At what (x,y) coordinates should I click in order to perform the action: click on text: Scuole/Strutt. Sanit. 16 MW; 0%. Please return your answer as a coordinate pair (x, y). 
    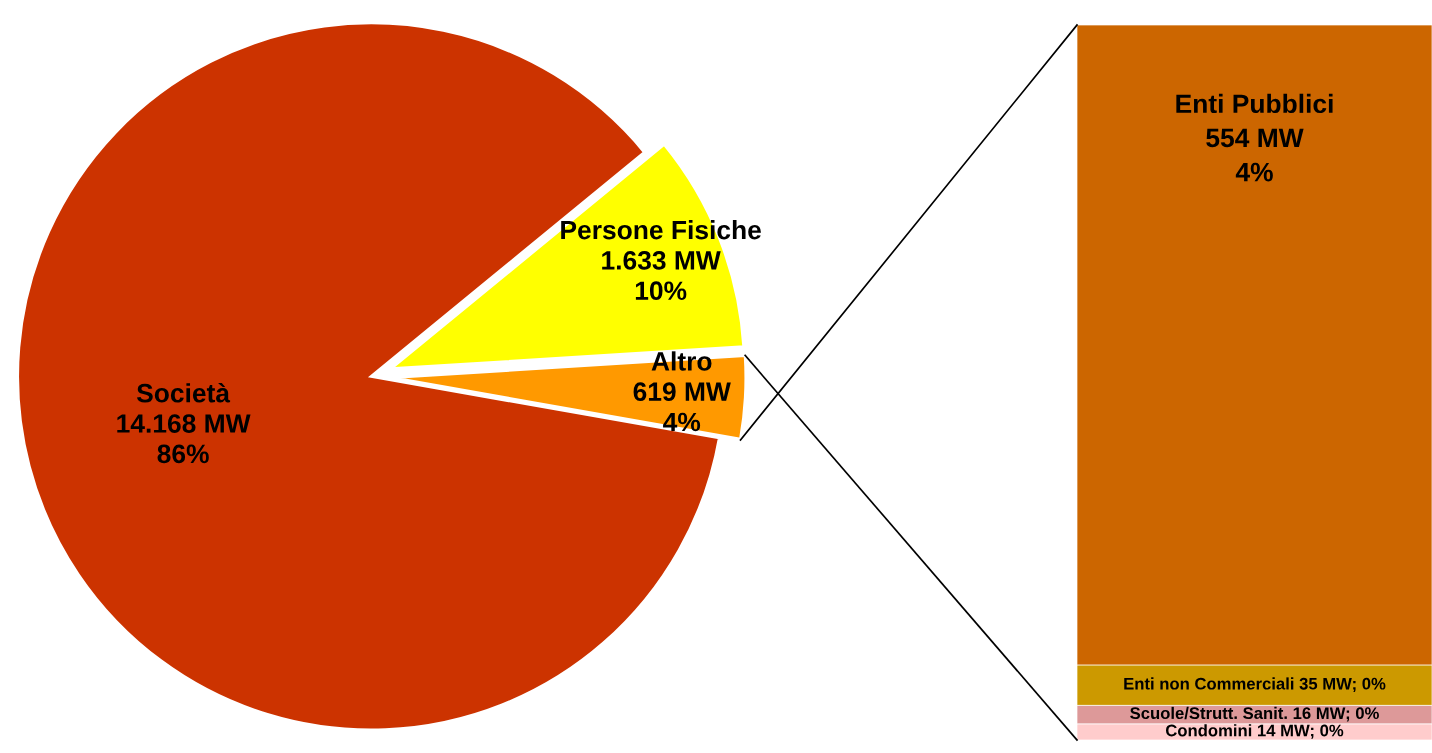
    Looking at the image, I should click on (1254, 714).